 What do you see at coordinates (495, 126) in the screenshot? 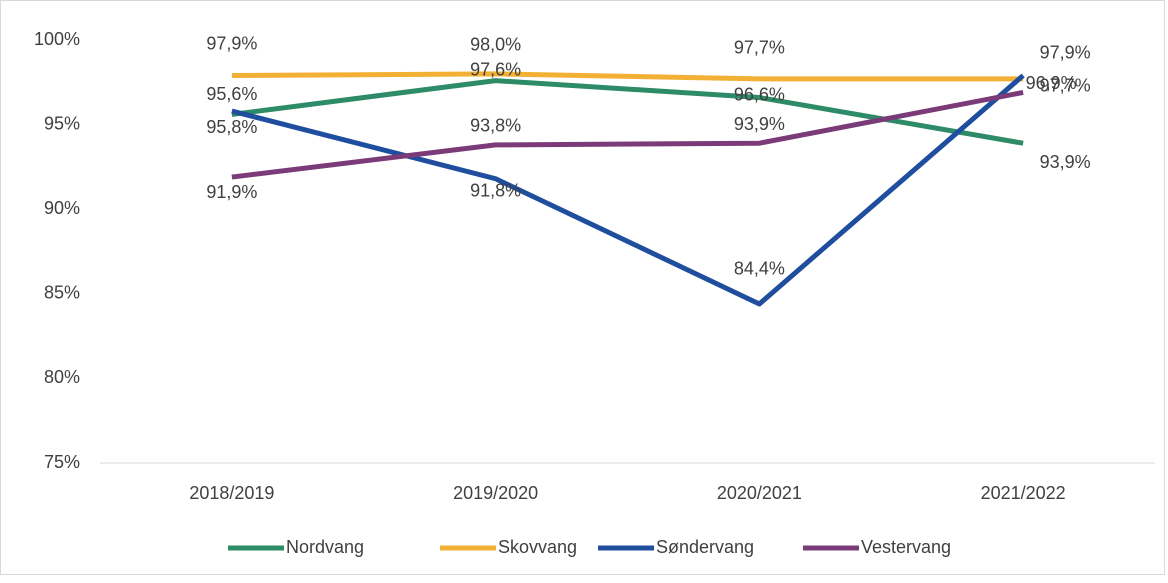
I see `data-label: 93,8%` at bounding box center [495, 126].